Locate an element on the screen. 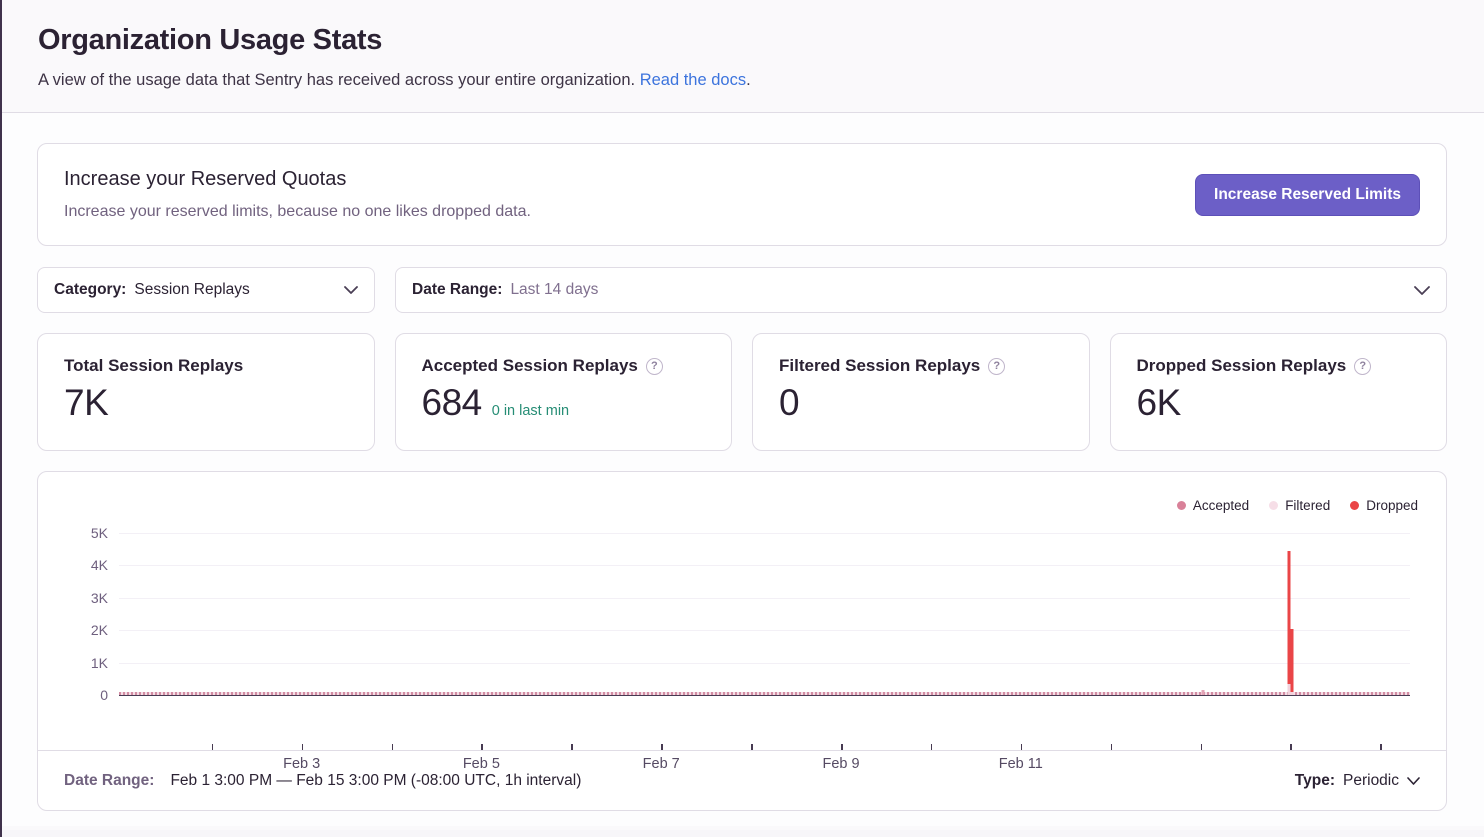 This screenshot has width=1484, height=837. stat-card-value: 7K is located at coordinates (86, 402).